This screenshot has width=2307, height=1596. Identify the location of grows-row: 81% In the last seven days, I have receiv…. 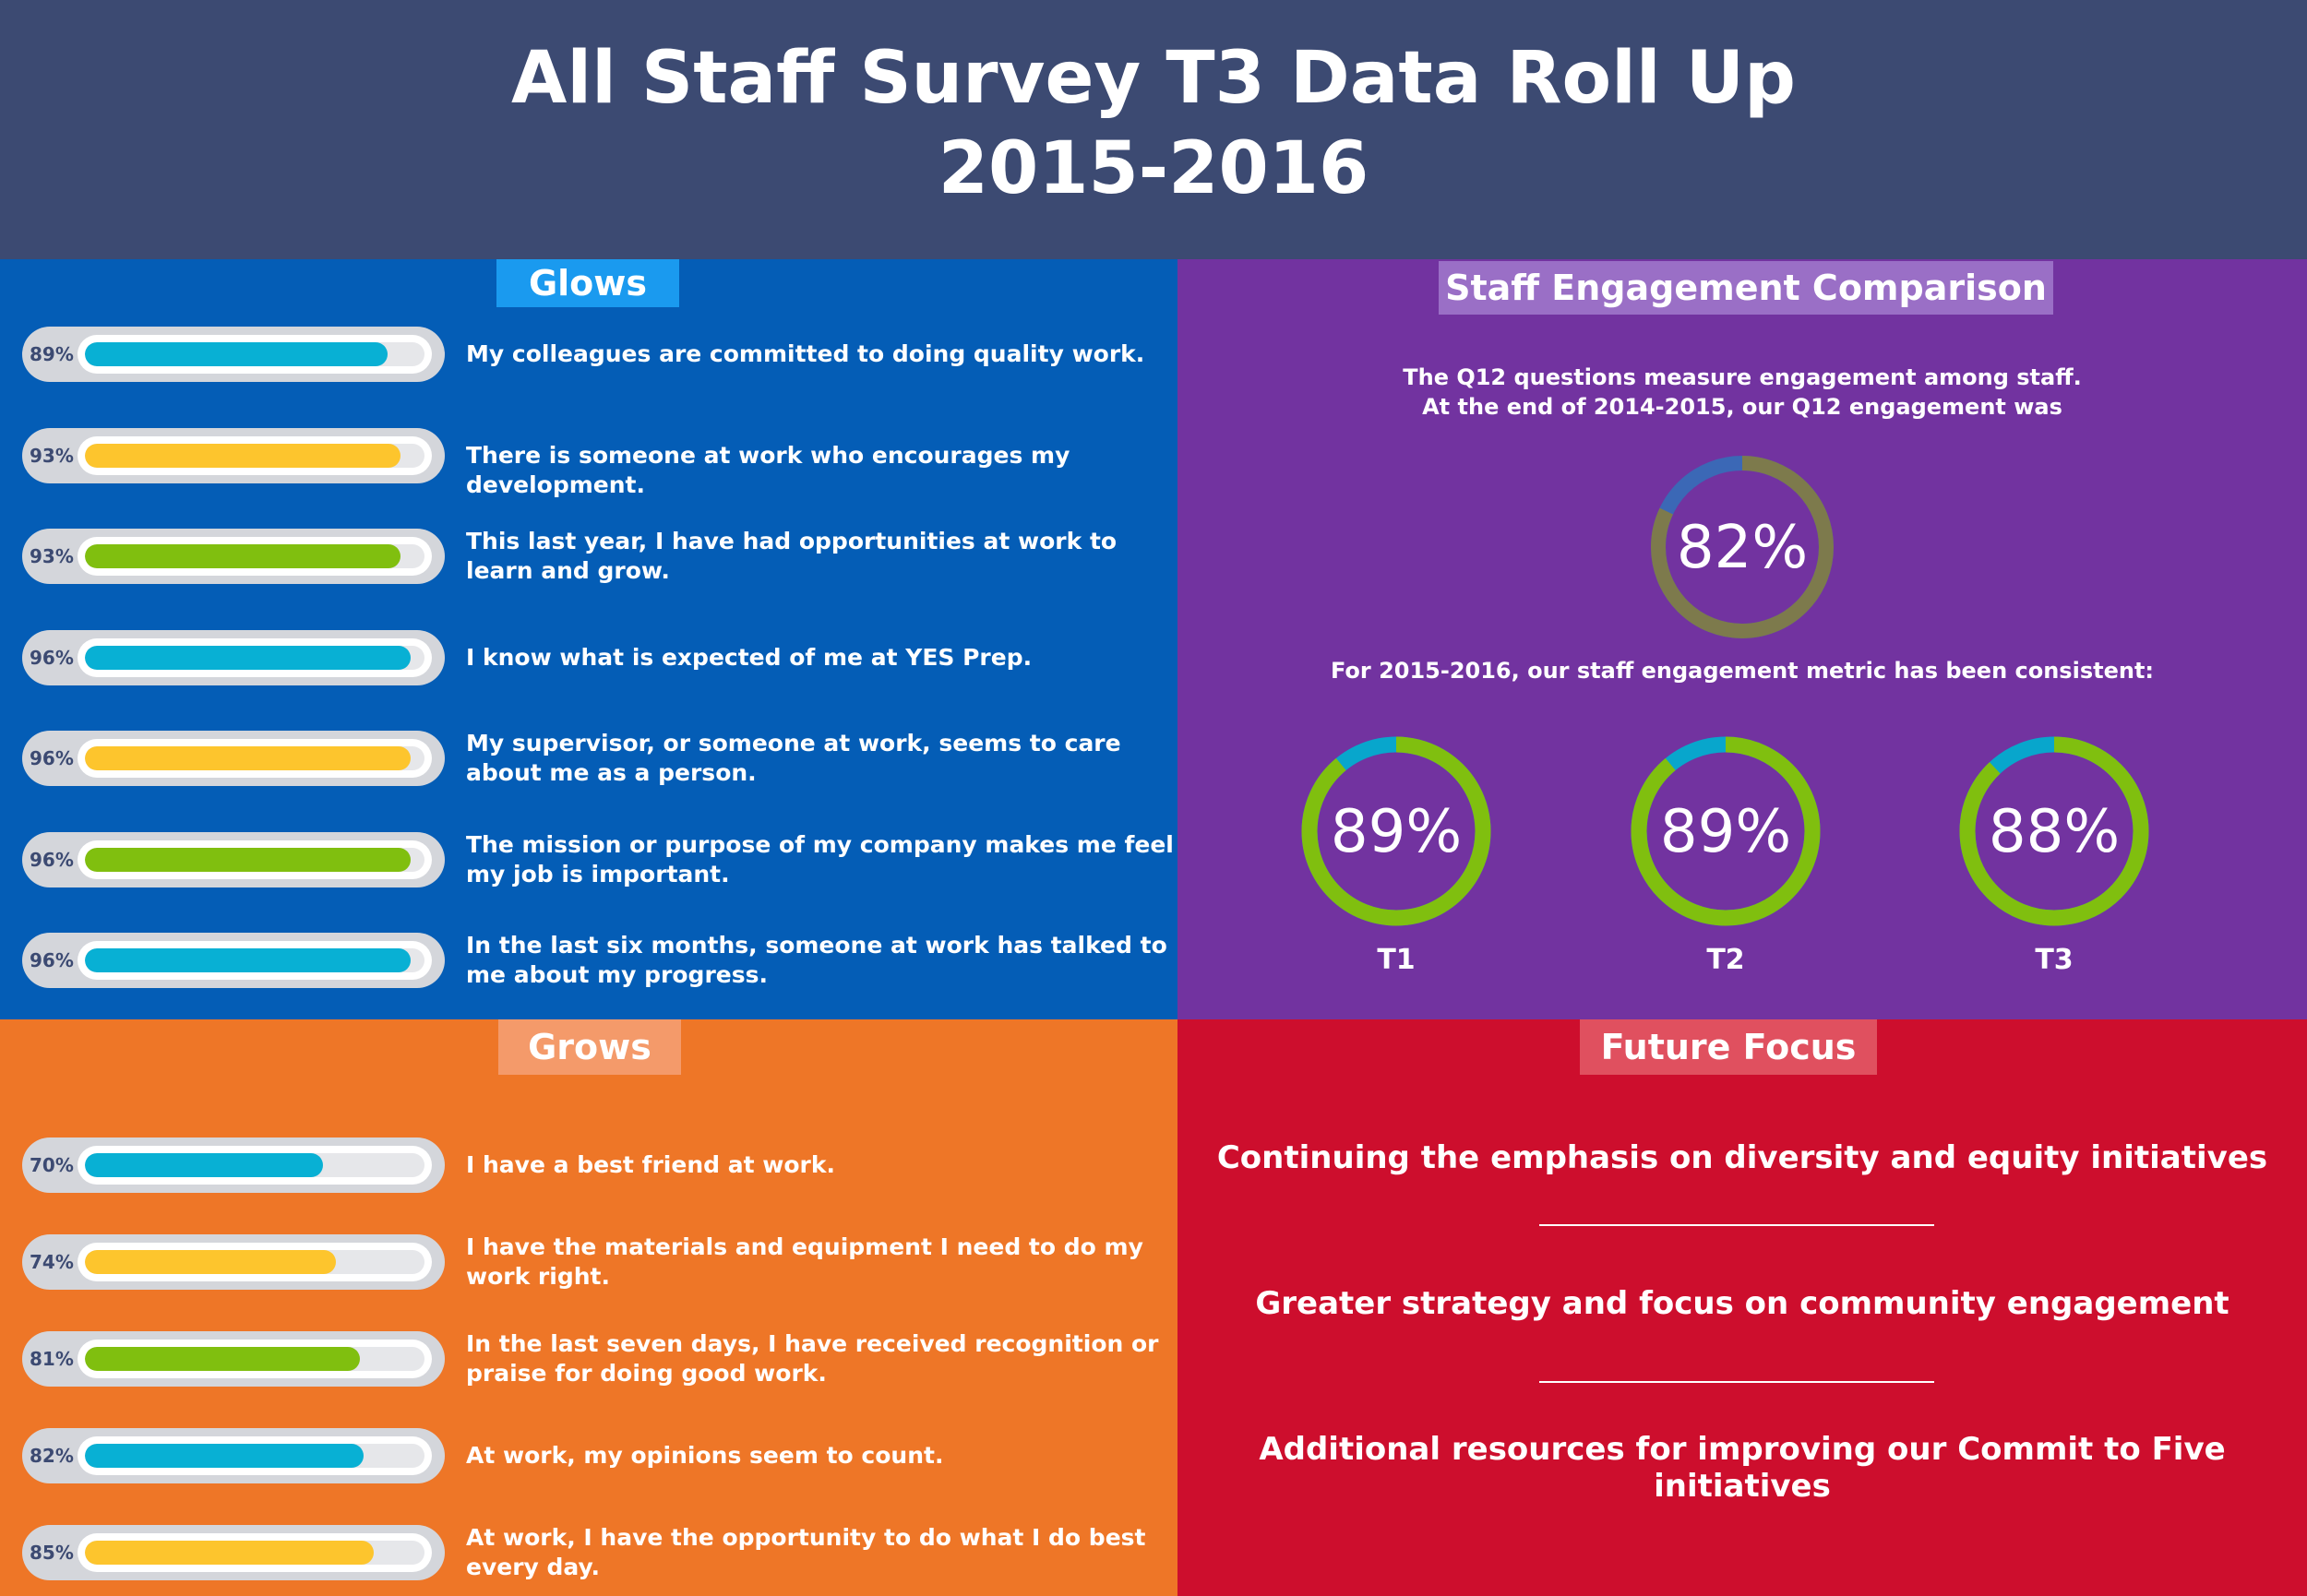
(588, 1359).